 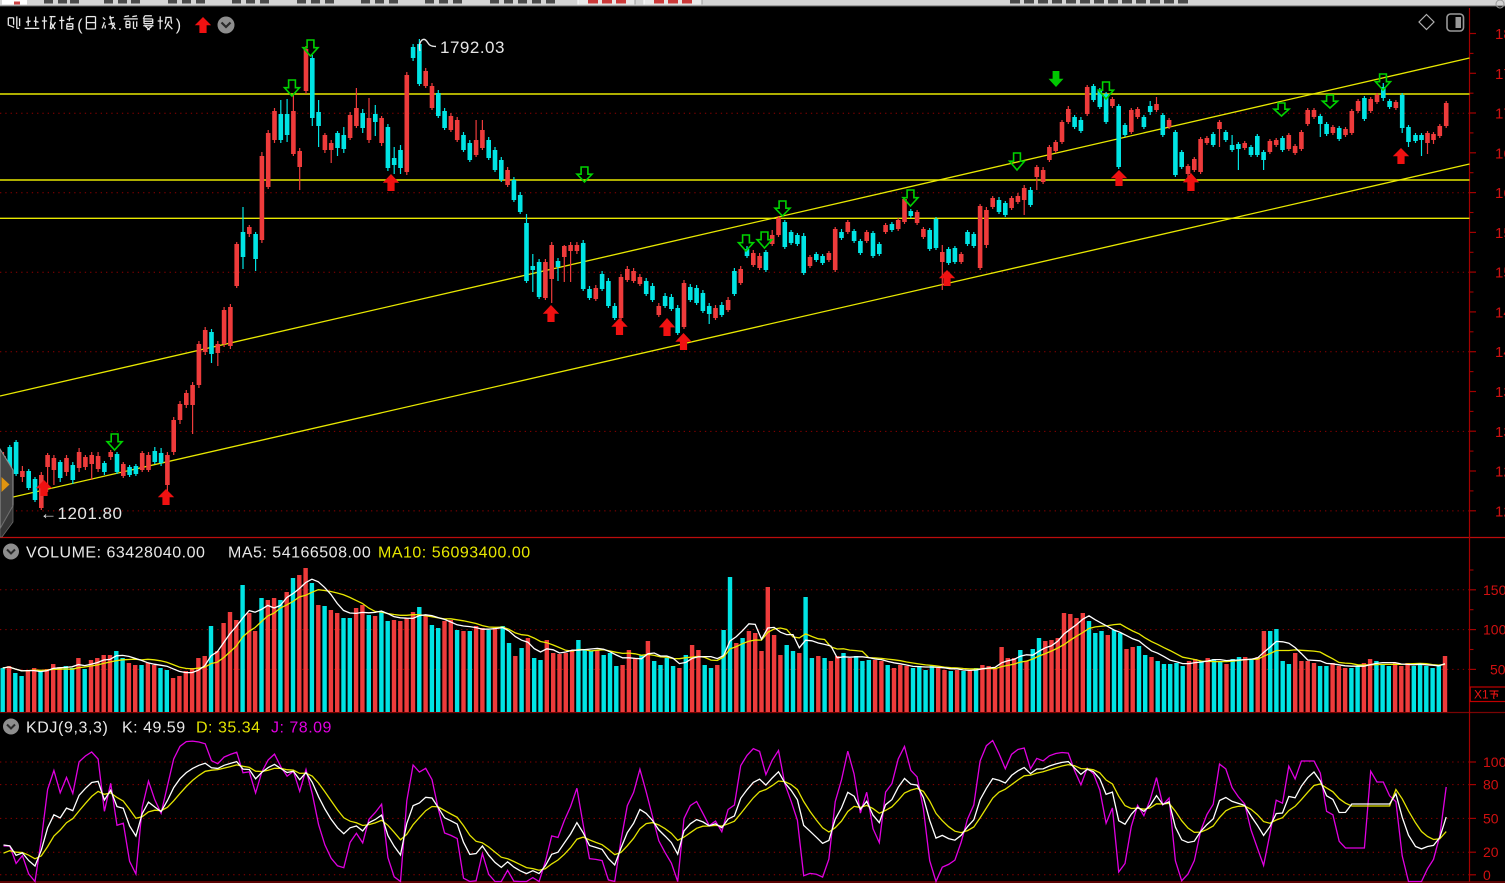 I want to click on svg-text: 1650, so click(x=1500, y=153).